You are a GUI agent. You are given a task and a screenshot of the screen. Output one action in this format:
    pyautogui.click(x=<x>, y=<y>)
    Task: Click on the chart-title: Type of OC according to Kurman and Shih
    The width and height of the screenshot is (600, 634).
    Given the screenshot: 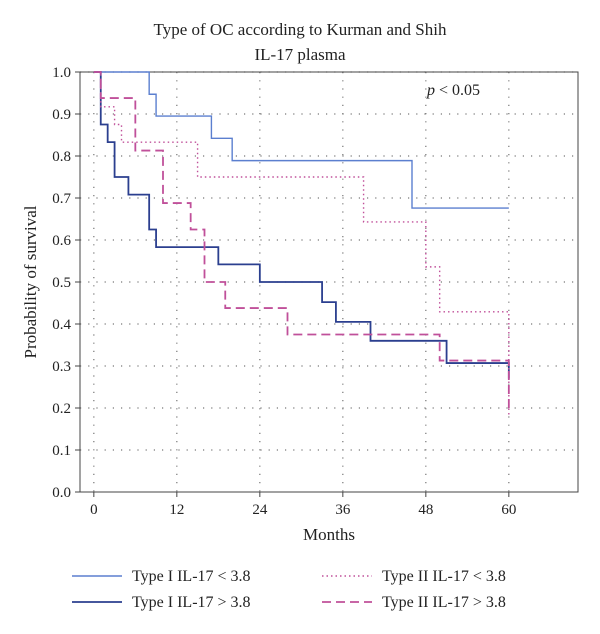 What is the action you would take?
    pyautogui.click(x=300, y=29)
    